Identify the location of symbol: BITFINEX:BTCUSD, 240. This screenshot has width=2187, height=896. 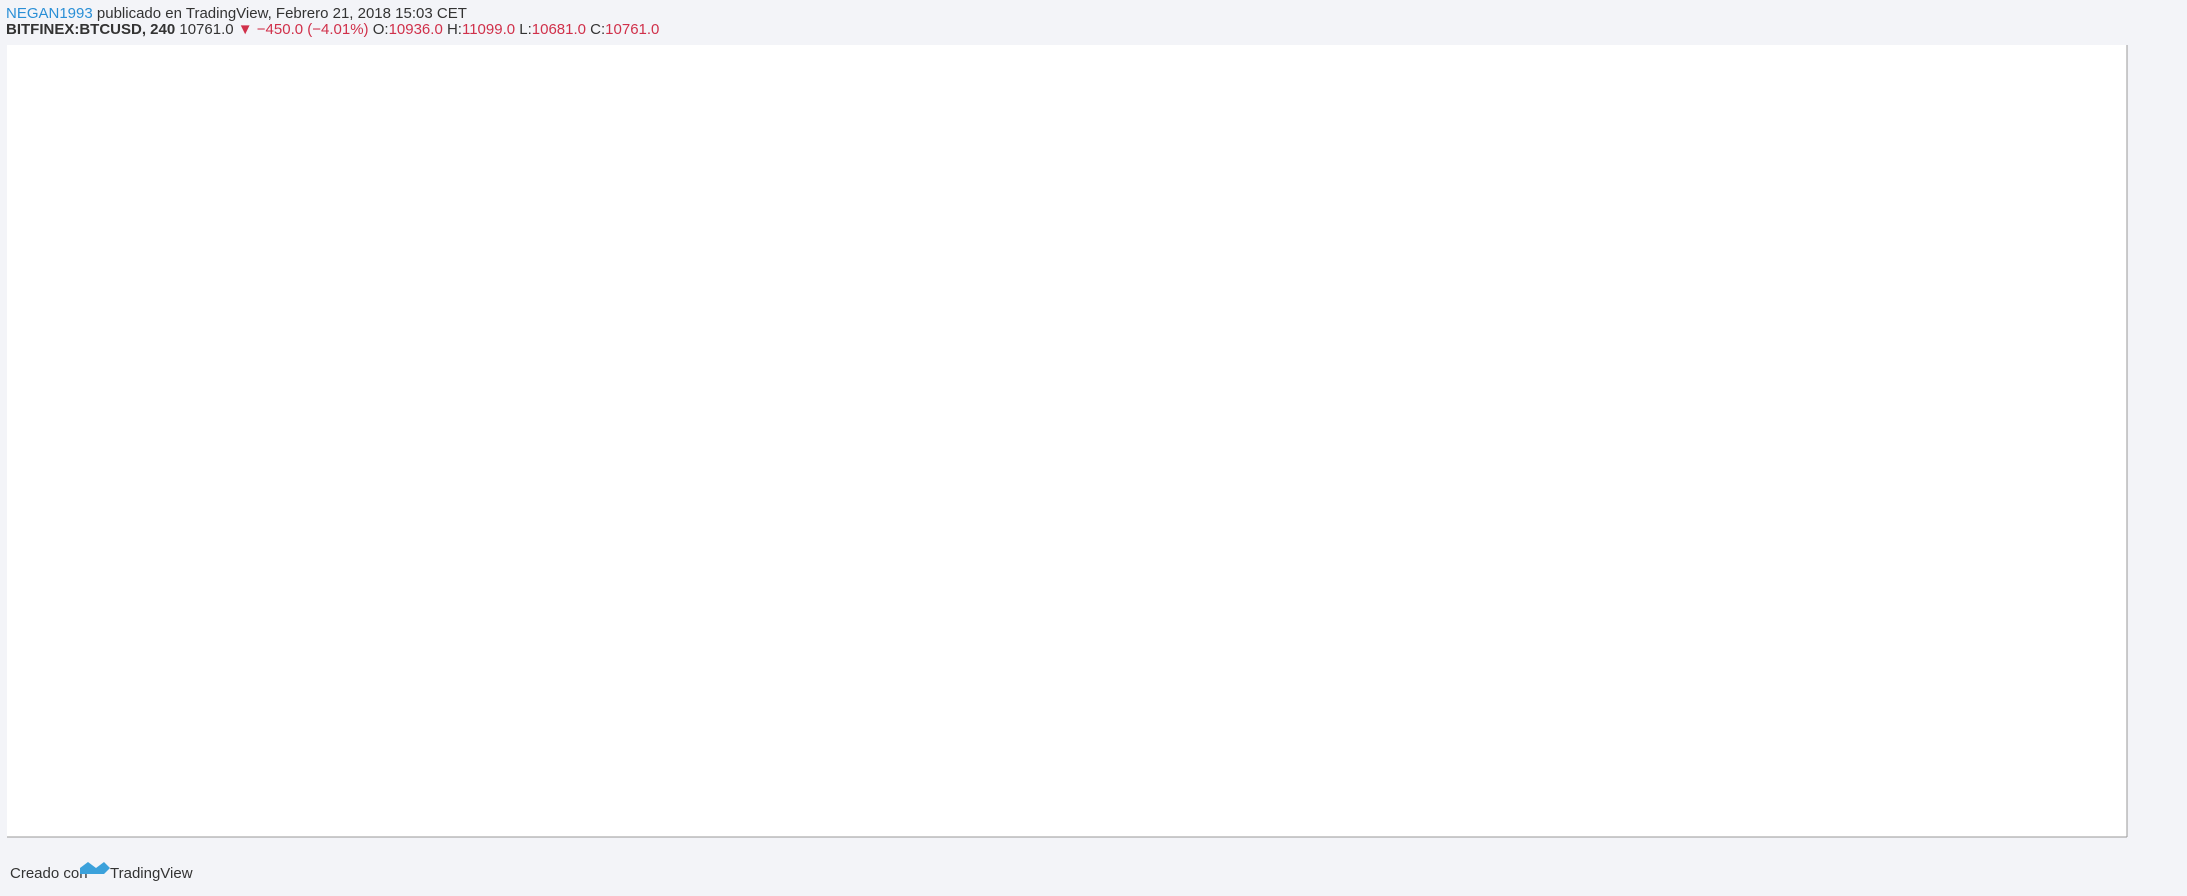
(90, 29).